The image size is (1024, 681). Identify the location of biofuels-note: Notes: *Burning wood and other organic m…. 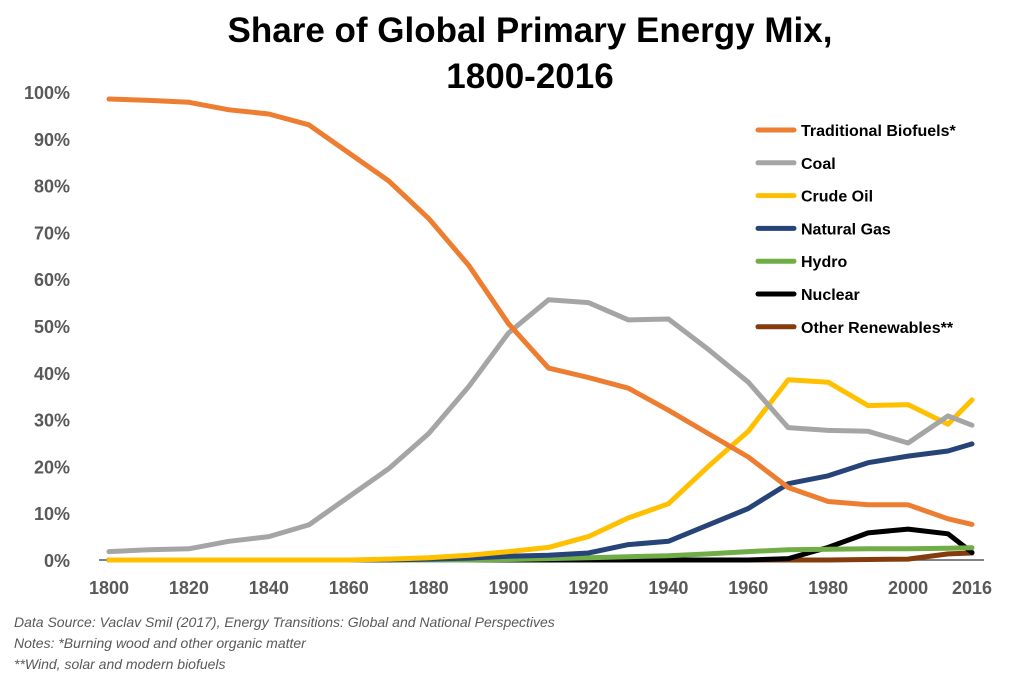
(160, 643).